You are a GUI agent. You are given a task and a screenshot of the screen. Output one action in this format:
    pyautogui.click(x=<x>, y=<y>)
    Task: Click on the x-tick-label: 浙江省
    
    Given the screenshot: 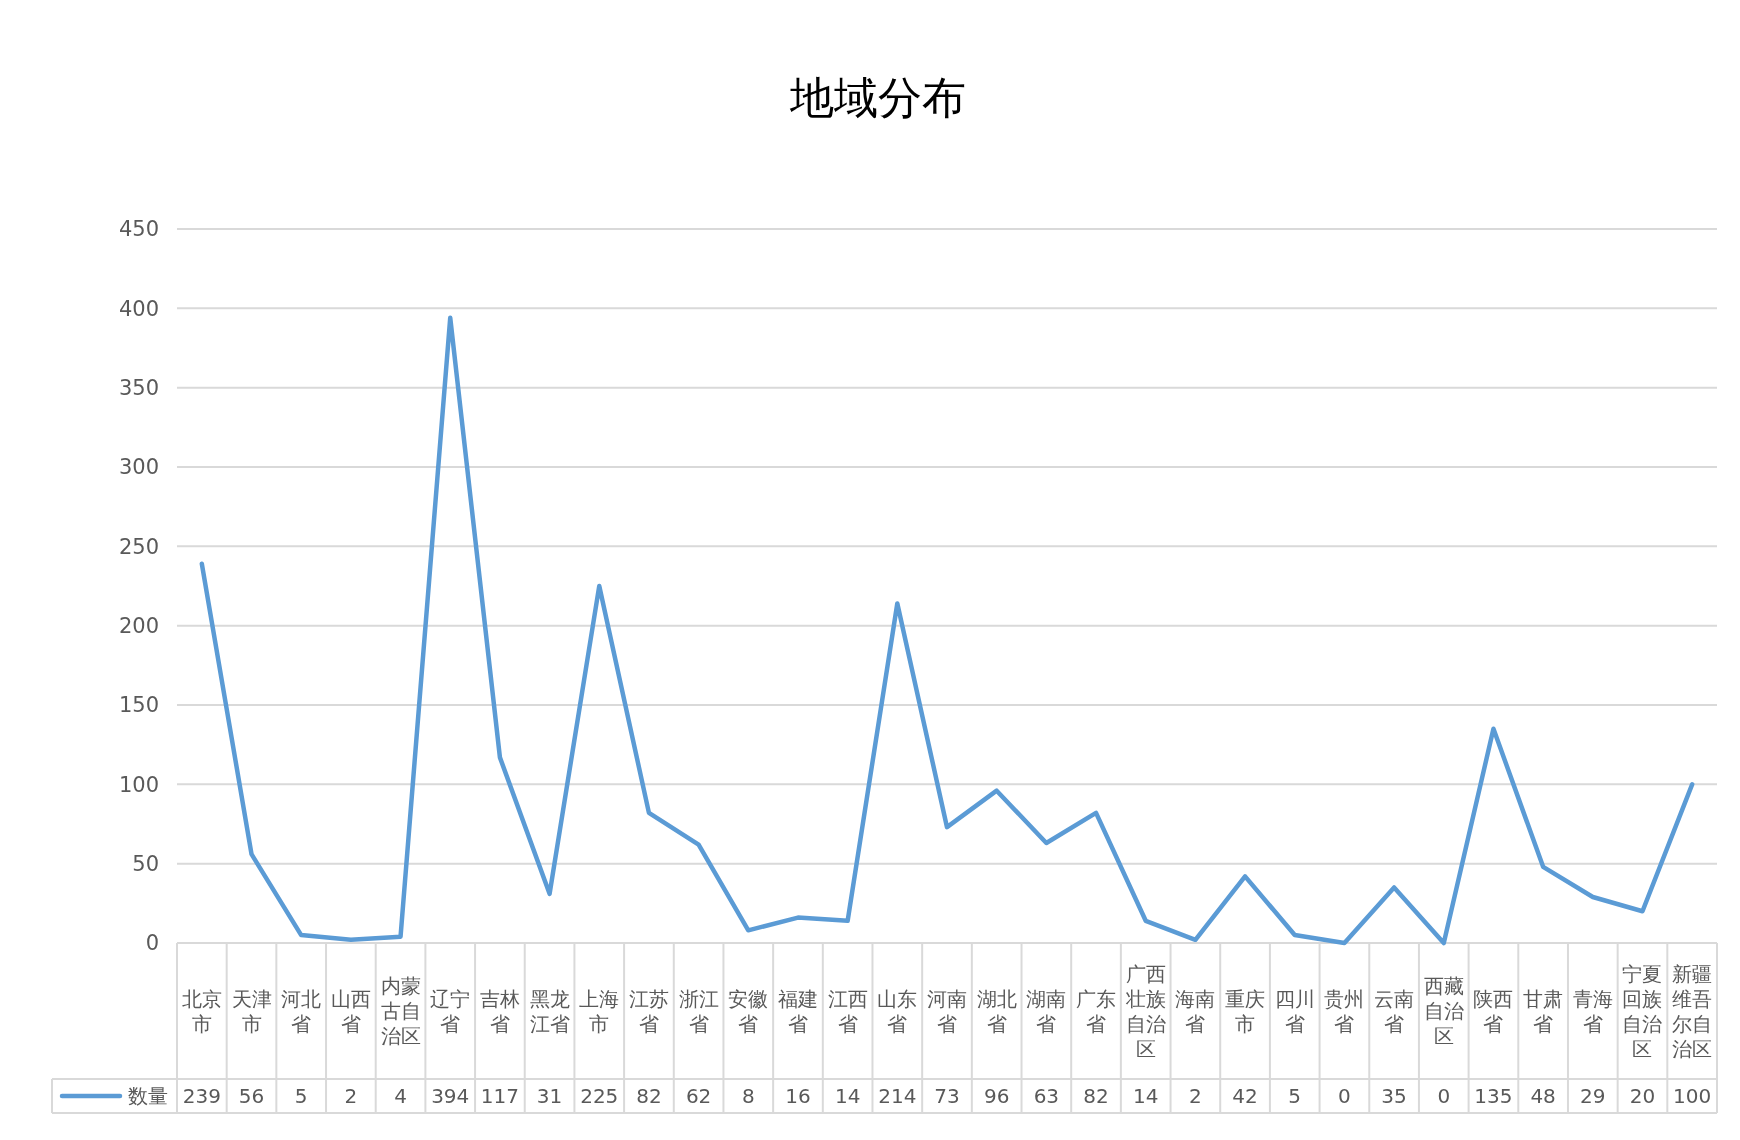 What is the action you would take?
    pyautogui.click(x=698, y=1011)
    